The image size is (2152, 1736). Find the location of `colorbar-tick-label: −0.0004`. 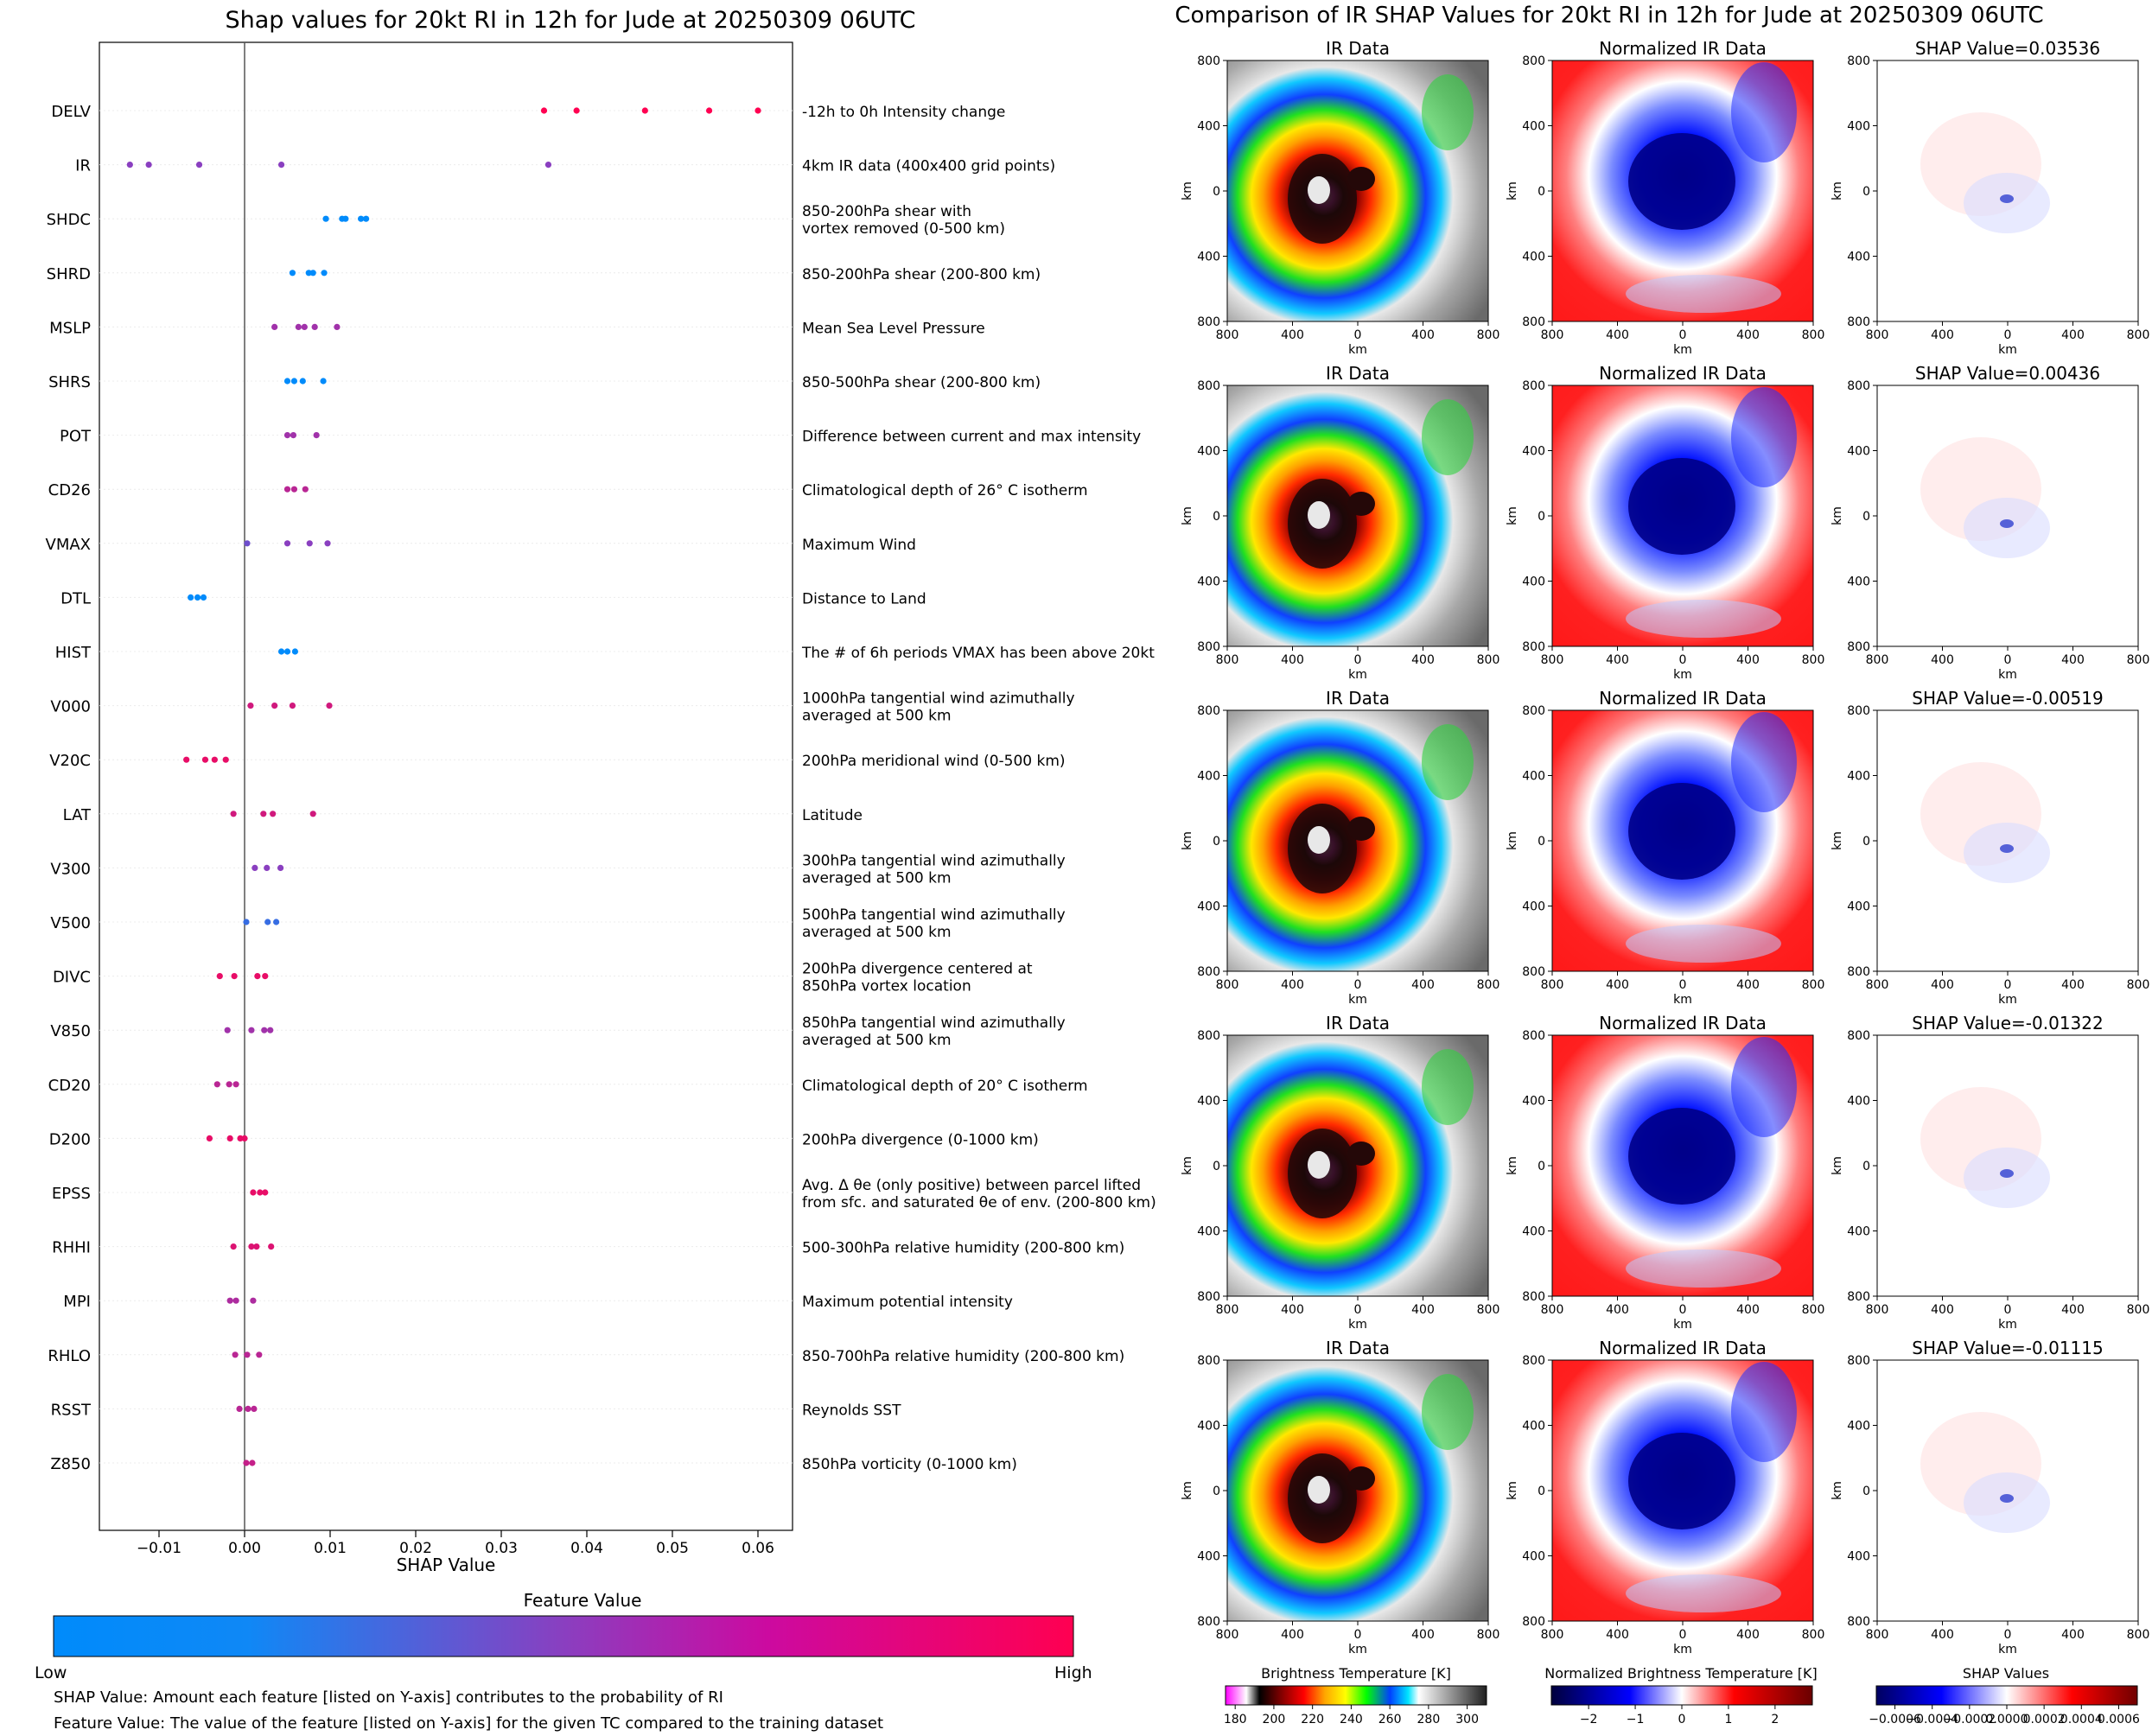

colorbar-tick-label: −0.0004 is located at coordinates (1932, 1719).